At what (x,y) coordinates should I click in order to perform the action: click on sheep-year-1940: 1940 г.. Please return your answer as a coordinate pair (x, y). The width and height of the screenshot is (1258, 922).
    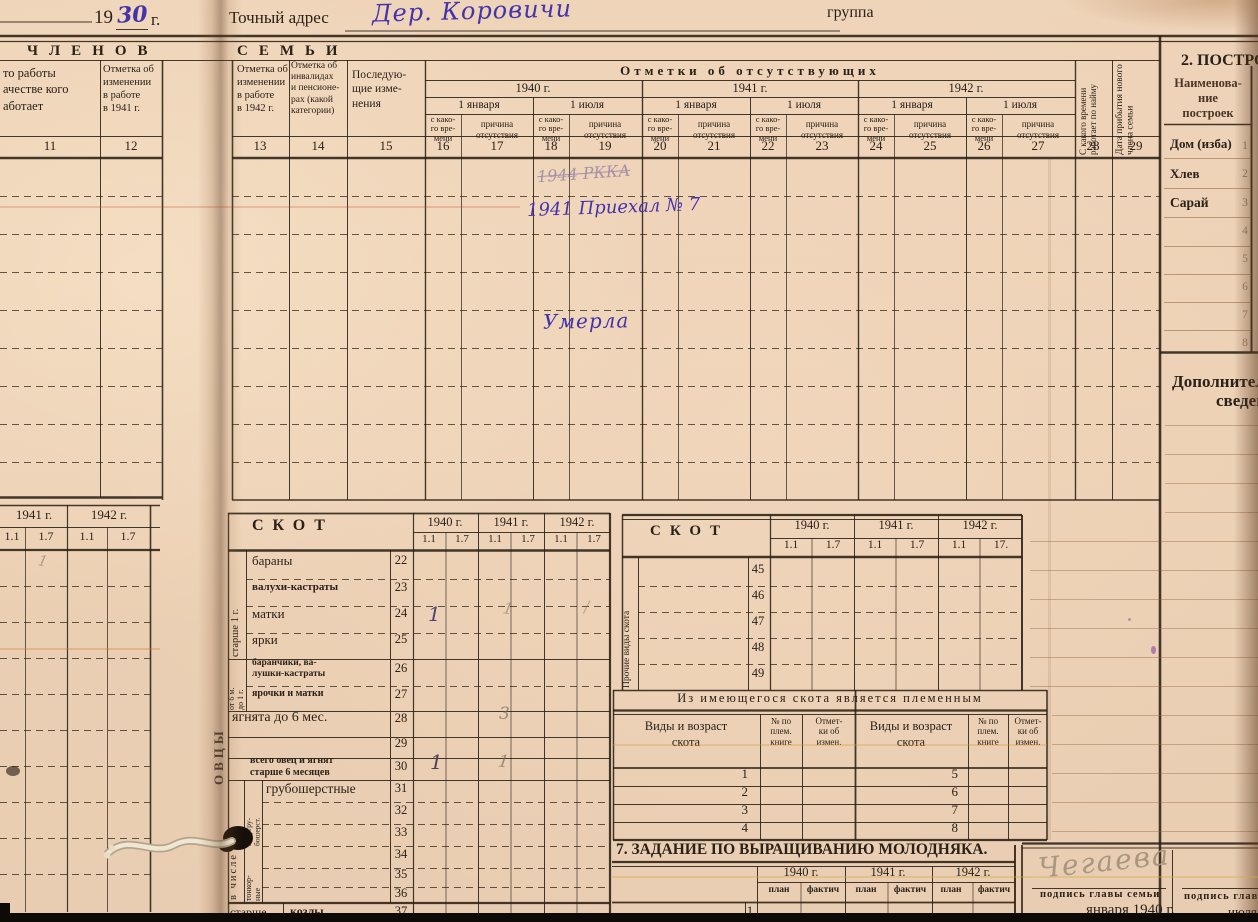
    Looking at the image, I should click on (445, 522).